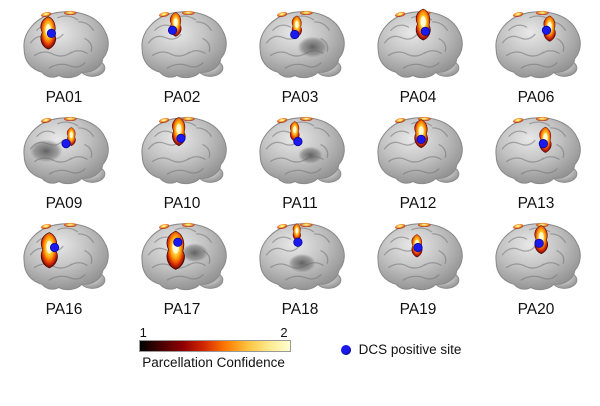 The image size is (600, 406). I want to click on brain-panel: PA13, so click(536, 161).